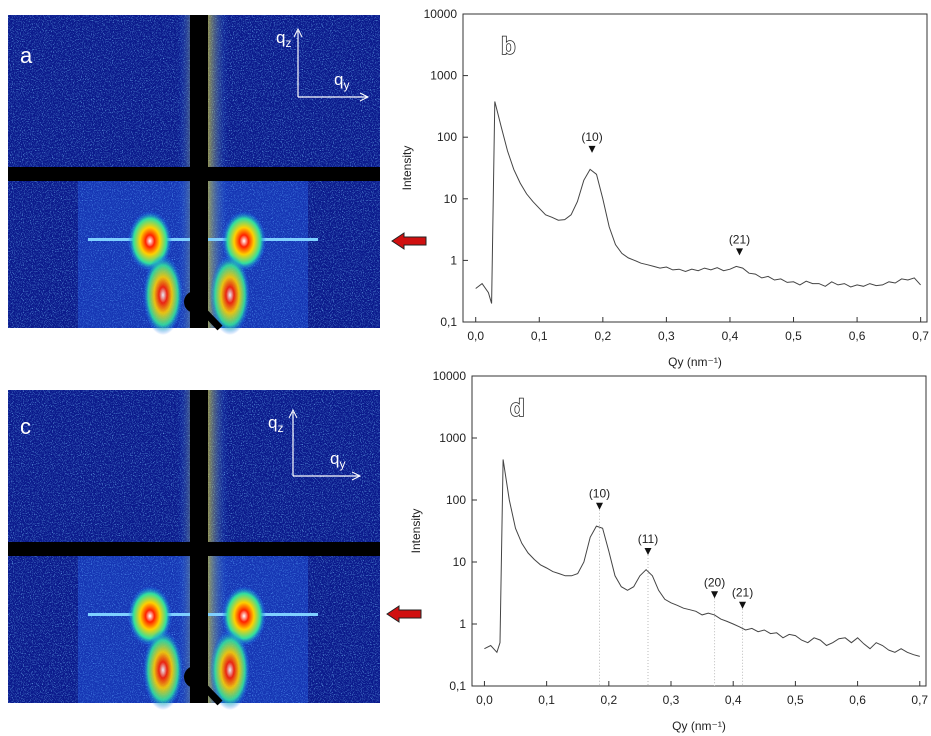  I want to click on annotation: (20), so click(714, 582).